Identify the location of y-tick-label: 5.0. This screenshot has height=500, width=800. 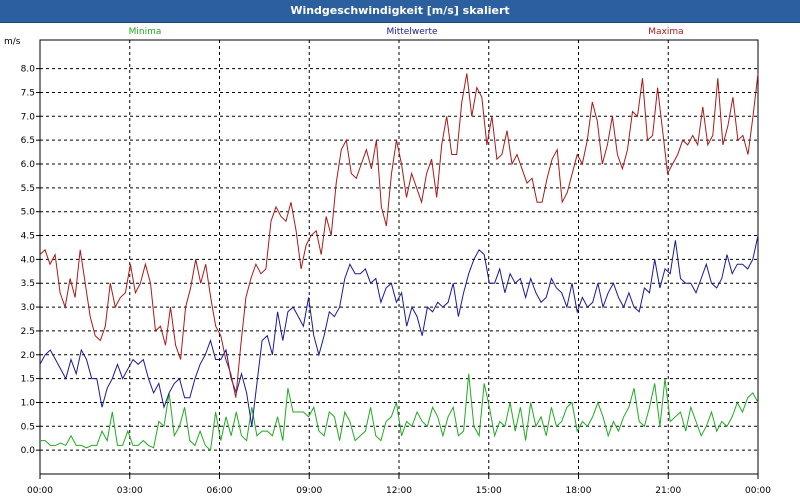
(28, 213).